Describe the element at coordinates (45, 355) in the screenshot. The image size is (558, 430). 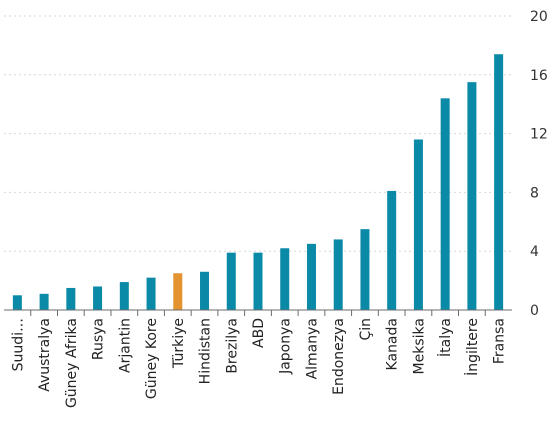
I see `category-label: Avustralya` at that location.